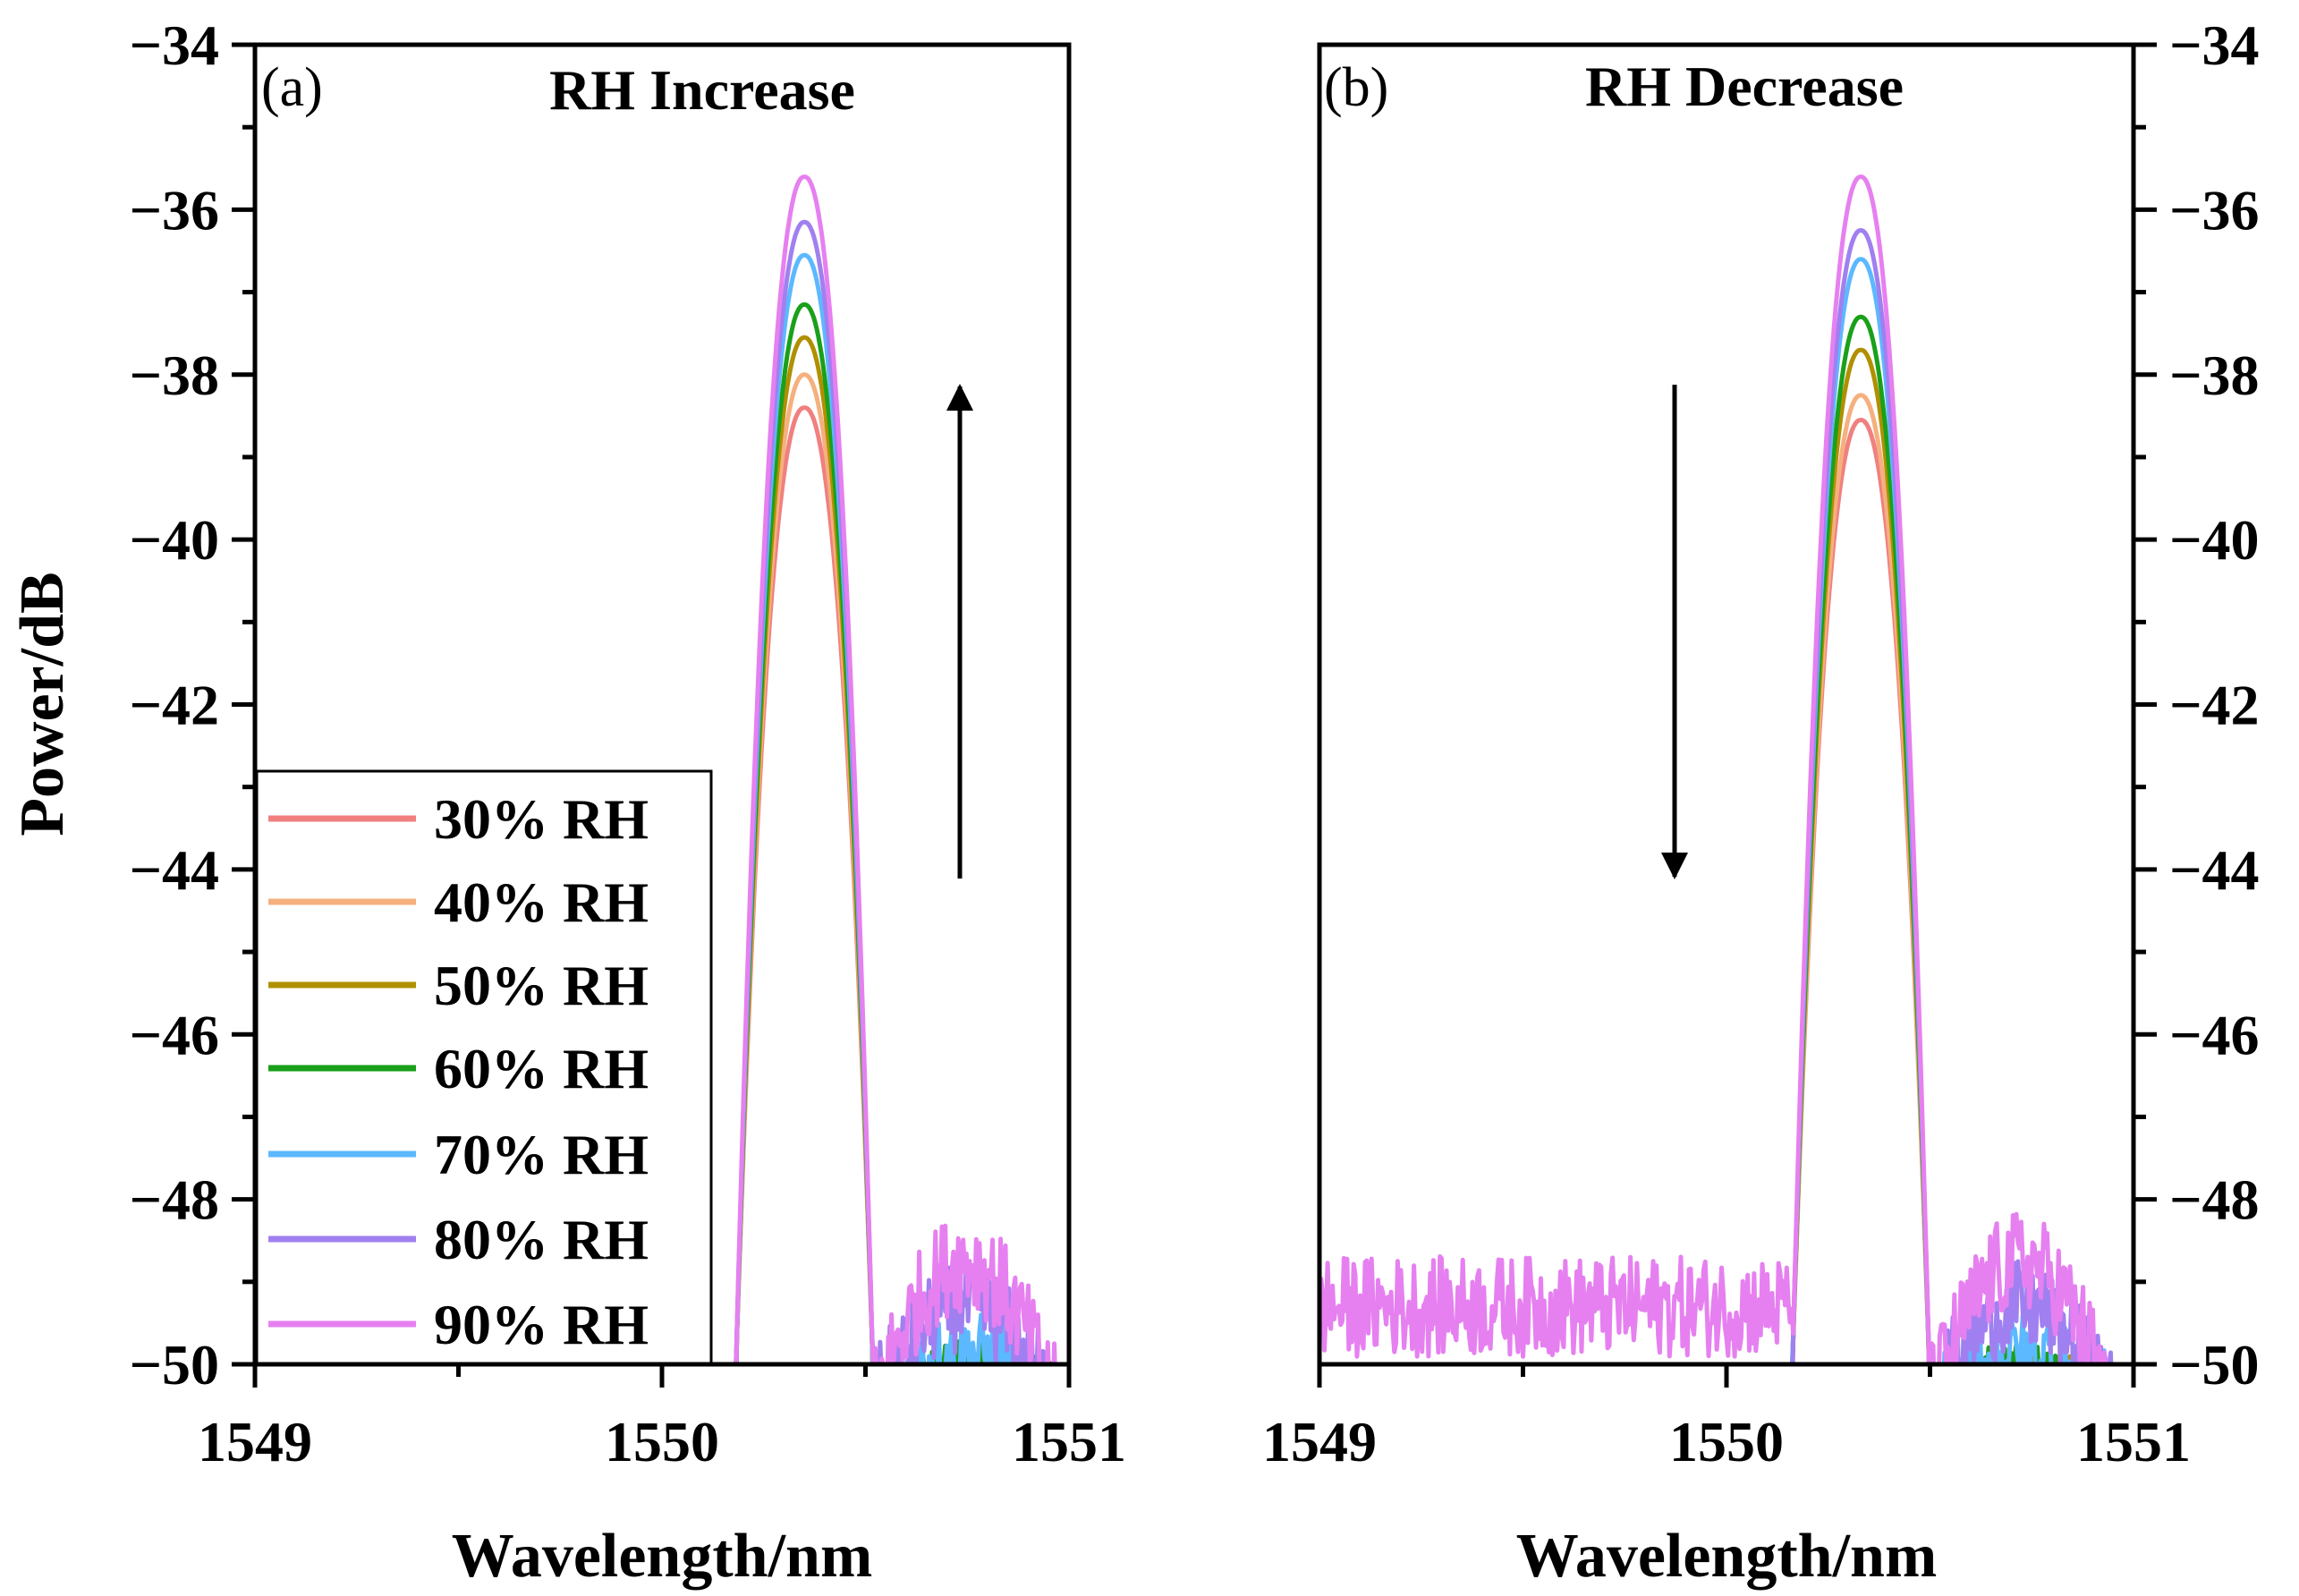 This screenshot has height=1596, width=2299. What do you see at coordinates (43, 704) in the screenshot?
I see `y-axis-label: Power/dB` at bounding box center [43, 704].